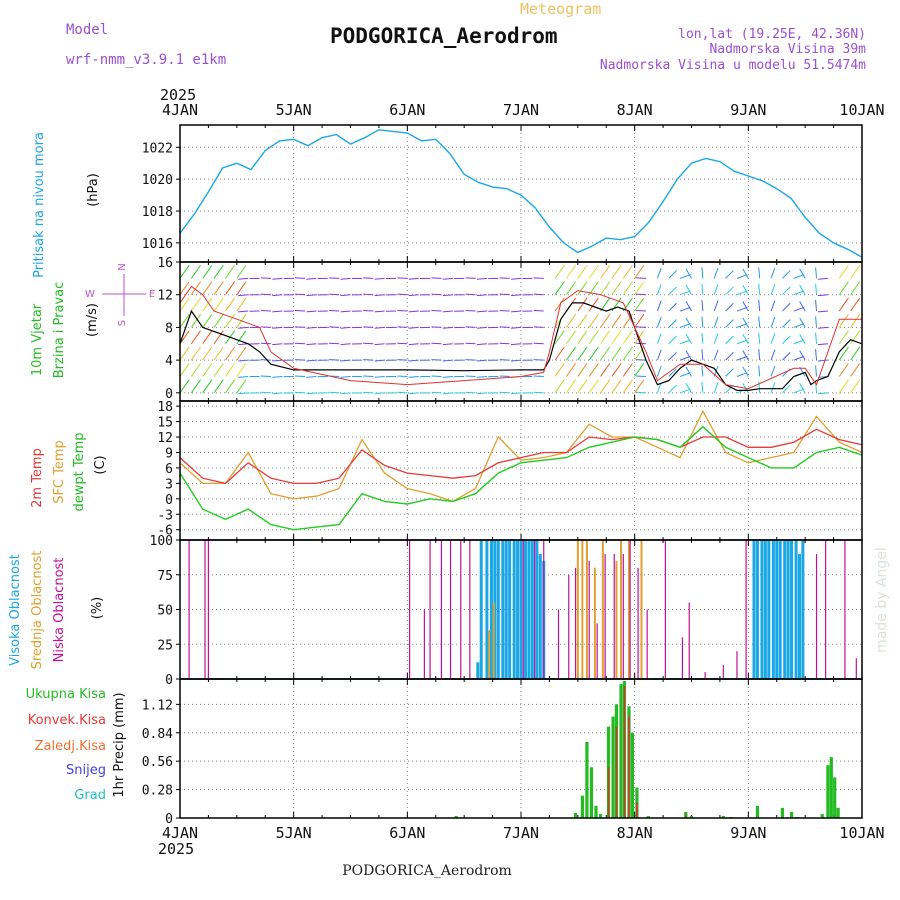 The width and height of the screenshot is (900, 900). Describe the element at coordinates (407, 833) in the screenshot. I see `date-label-bottom: 6JAN` at that location.